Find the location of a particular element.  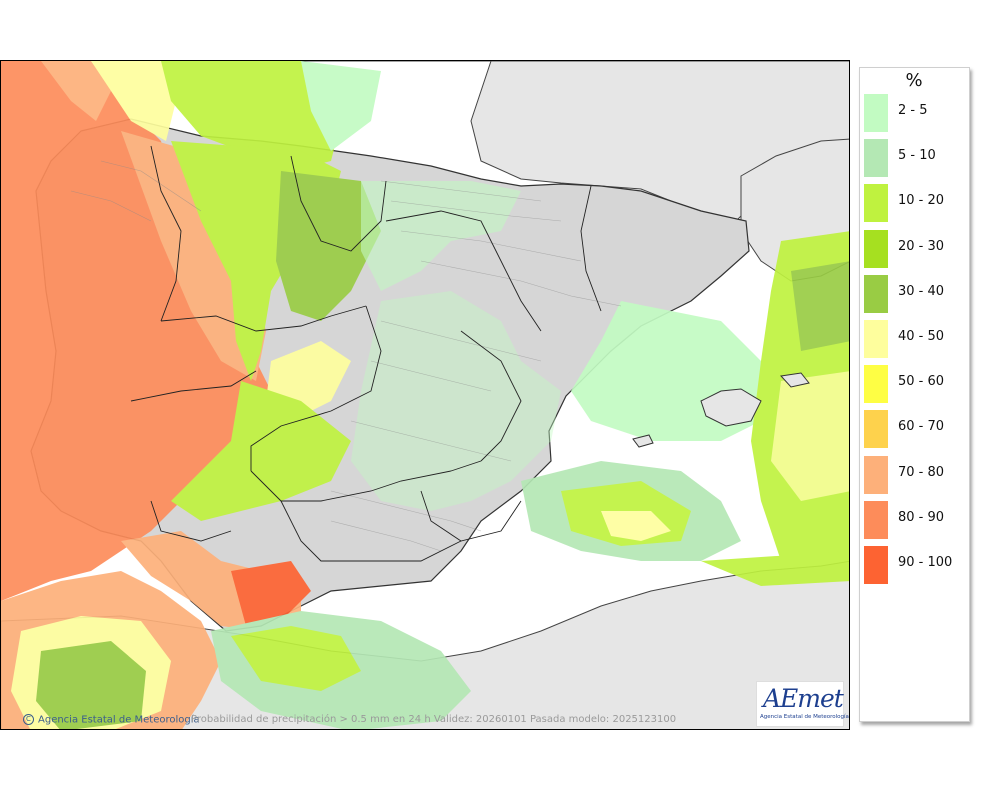

legend-label: 80 - 90 is located at coordinates (921, 517).